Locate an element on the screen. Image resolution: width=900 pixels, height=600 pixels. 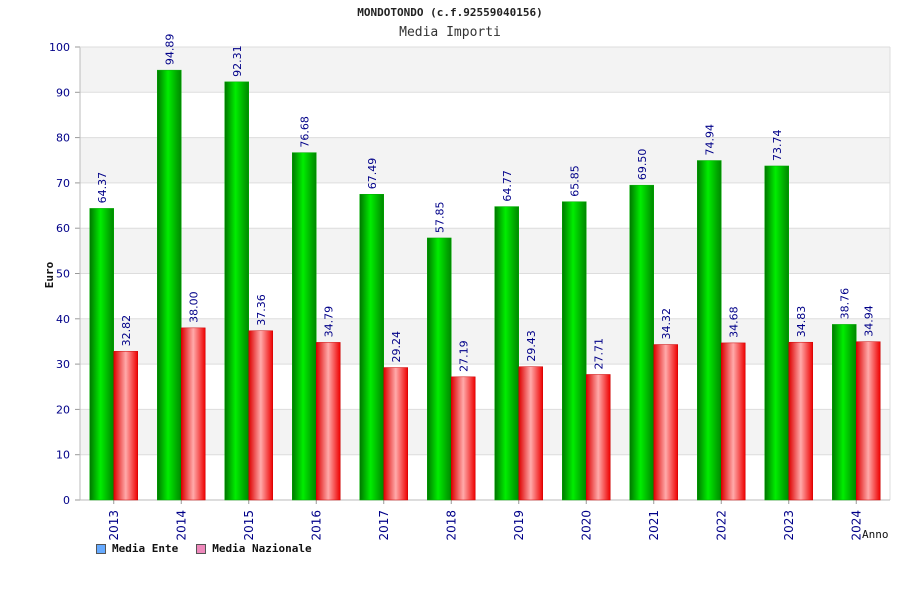
x-tick-label: 2014 is located at coordinates (181, 525).